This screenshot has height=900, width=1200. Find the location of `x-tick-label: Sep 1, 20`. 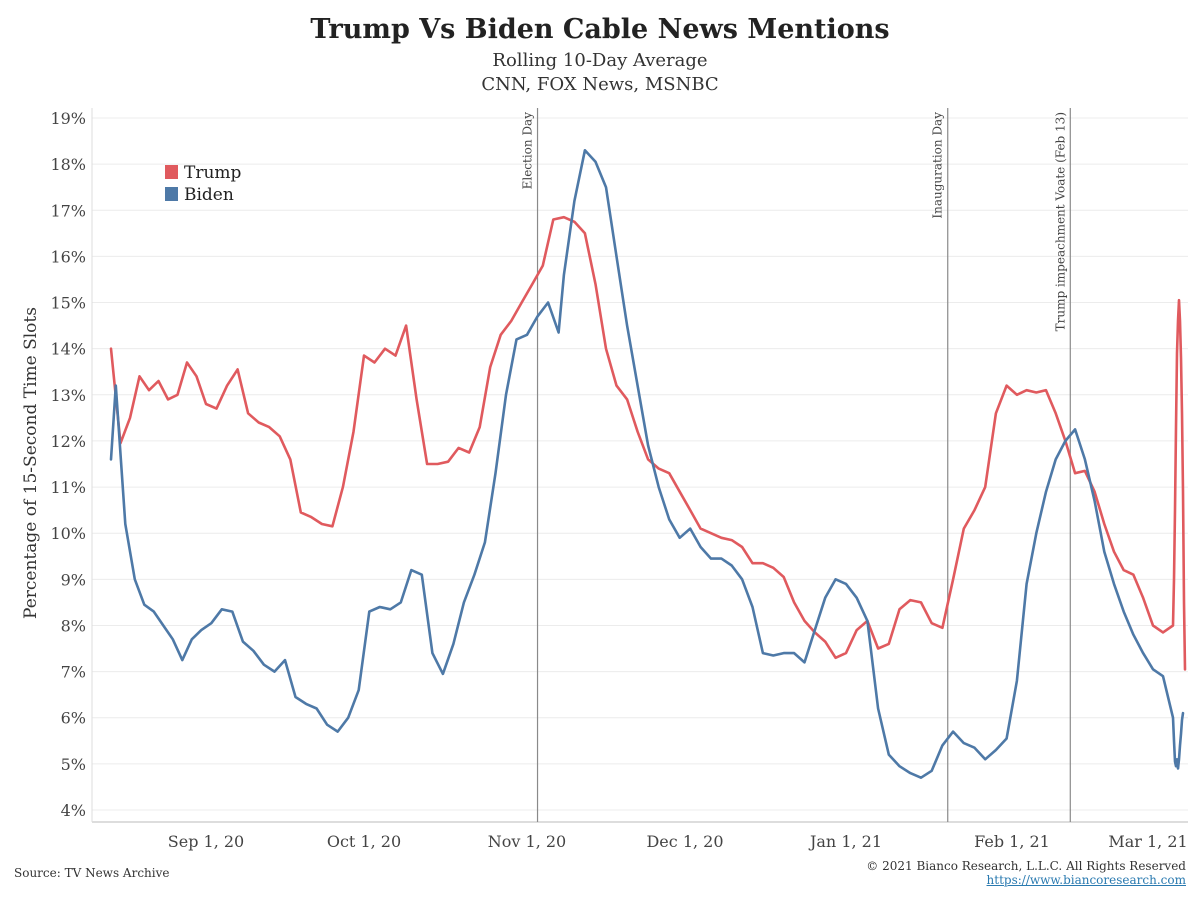

x-tick-label: Sep 1, 20 is located at coordinates (206, 841).